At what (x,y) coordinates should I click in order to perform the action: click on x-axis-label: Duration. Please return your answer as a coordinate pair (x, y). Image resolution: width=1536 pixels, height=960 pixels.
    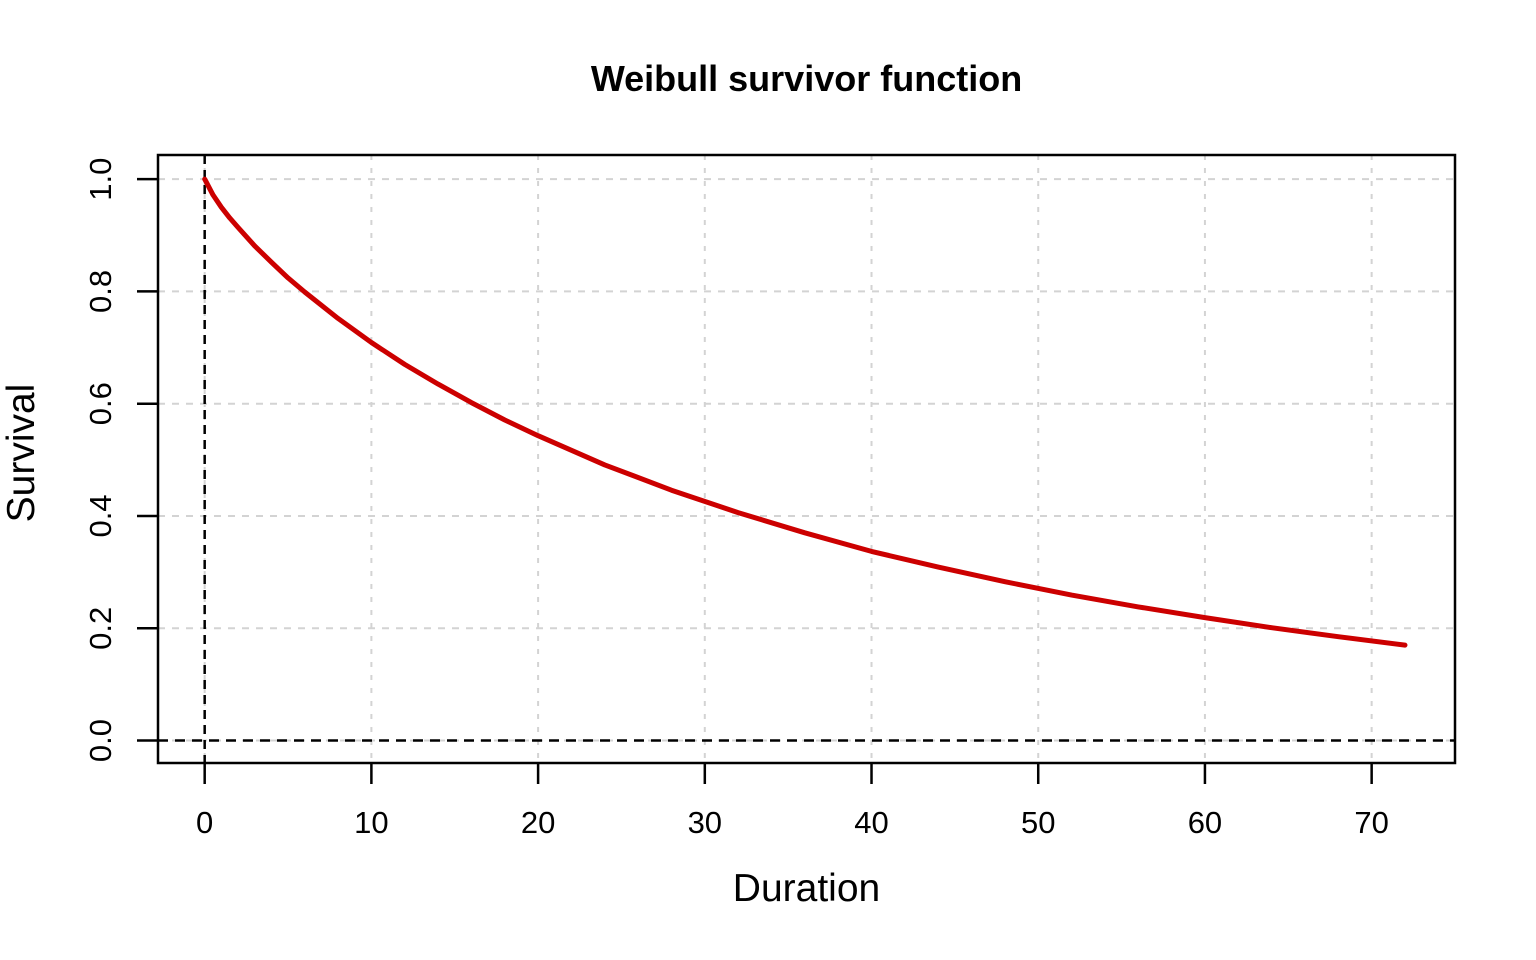
    Looking at the image, I should click on (806, 888).